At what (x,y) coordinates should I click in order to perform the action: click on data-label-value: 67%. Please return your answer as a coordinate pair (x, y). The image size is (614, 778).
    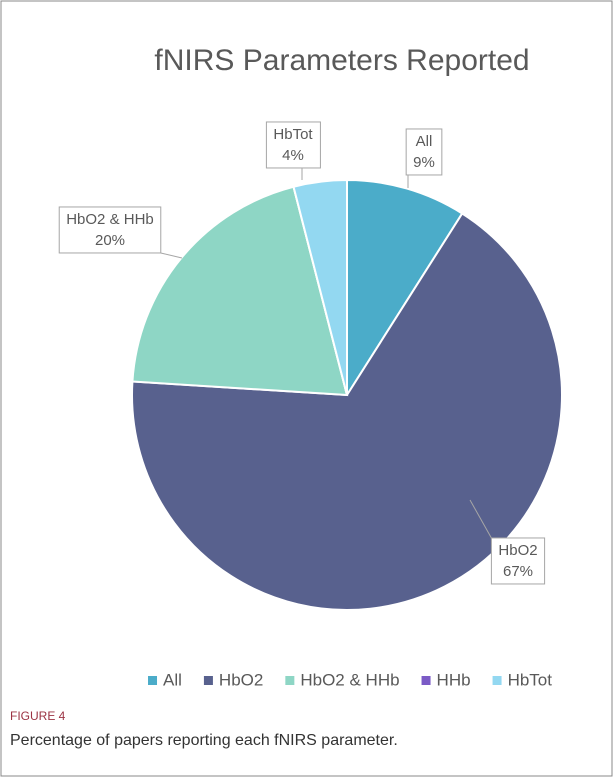
    Looking at the image, I should click on (518, 571).